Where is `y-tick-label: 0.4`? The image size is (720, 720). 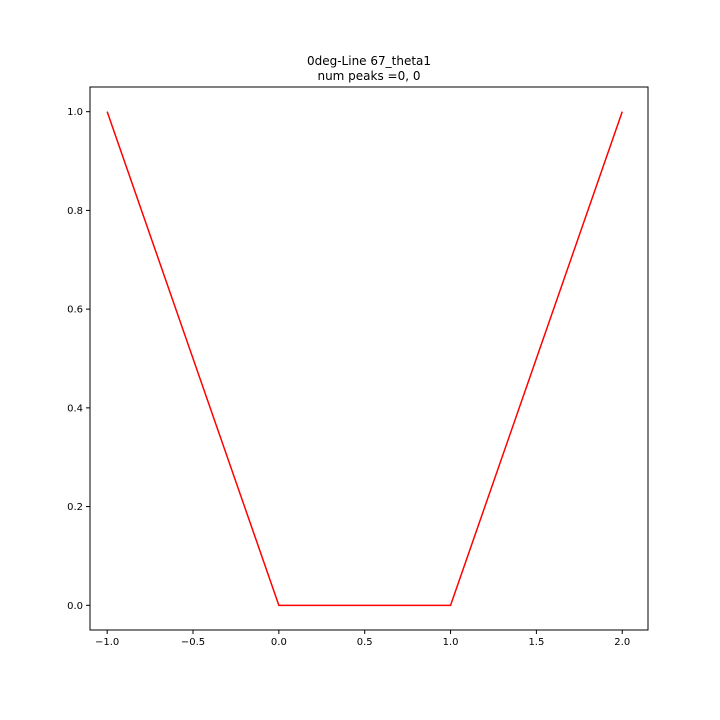
y-tick-label: 0.4 is located at coordinates (75, 408).